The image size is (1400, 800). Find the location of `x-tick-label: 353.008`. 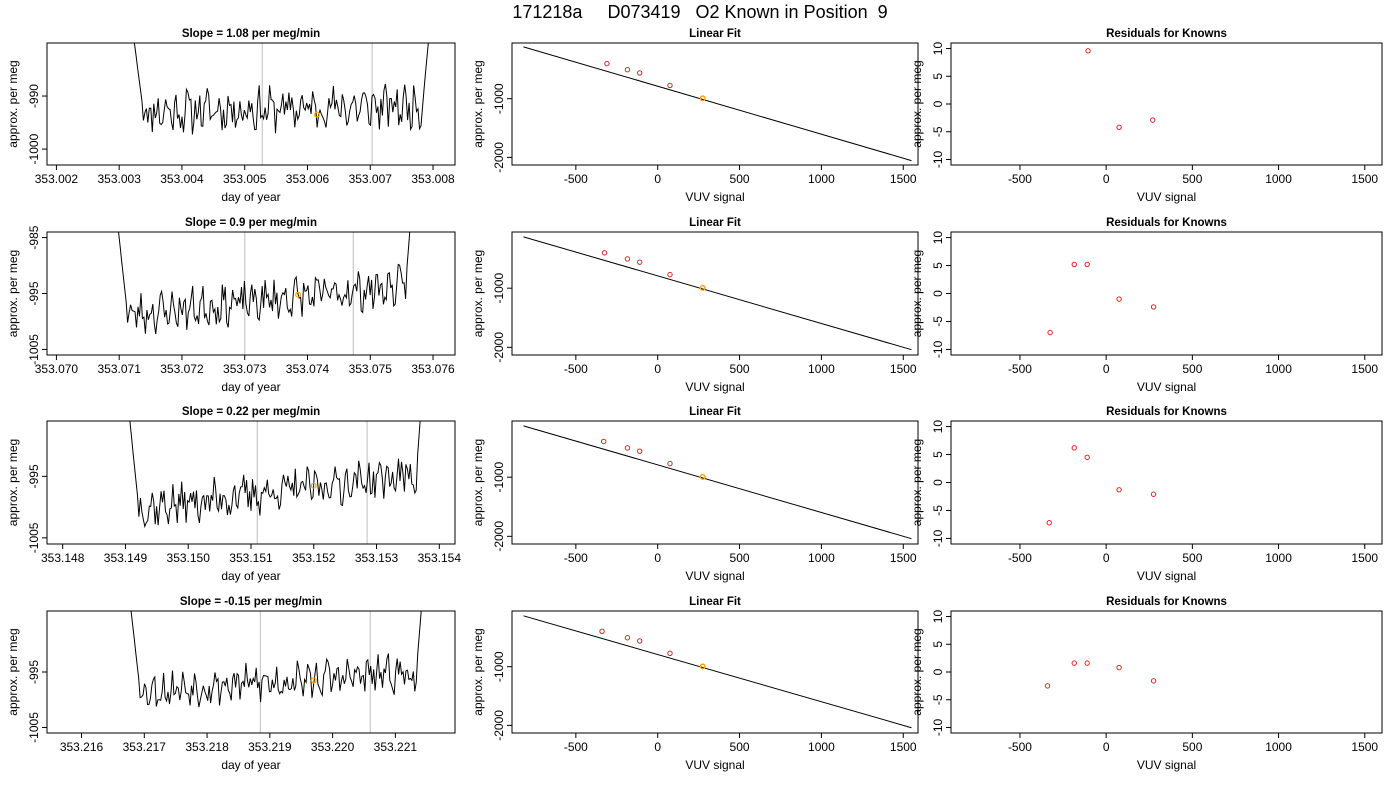

x-tick-label: 353.008 is located at coordinates (433, 179).